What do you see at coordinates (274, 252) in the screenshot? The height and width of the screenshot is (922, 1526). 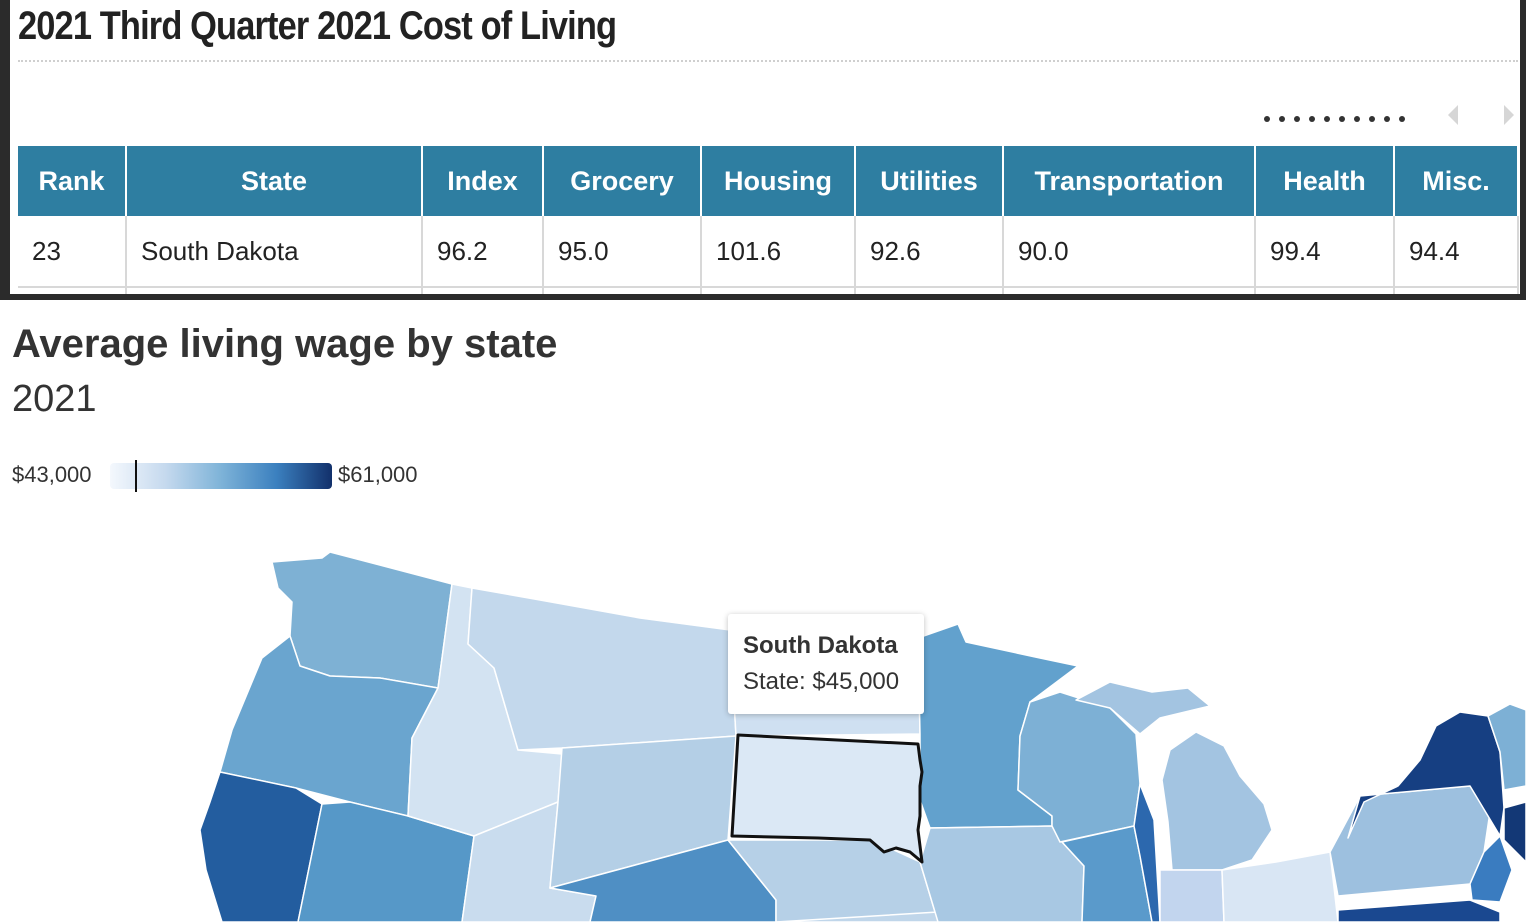 I see `cell-state: South Dakota` at bounding box center [274, 252].